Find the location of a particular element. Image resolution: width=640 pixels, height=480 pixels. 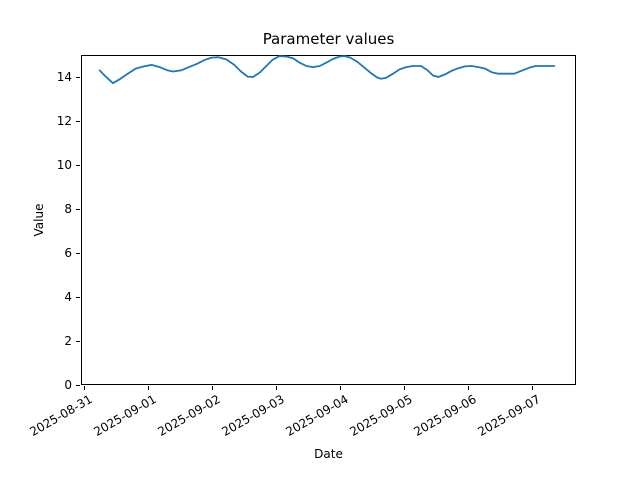

chart-title: Parameter values is located at coordinates (328, 39).